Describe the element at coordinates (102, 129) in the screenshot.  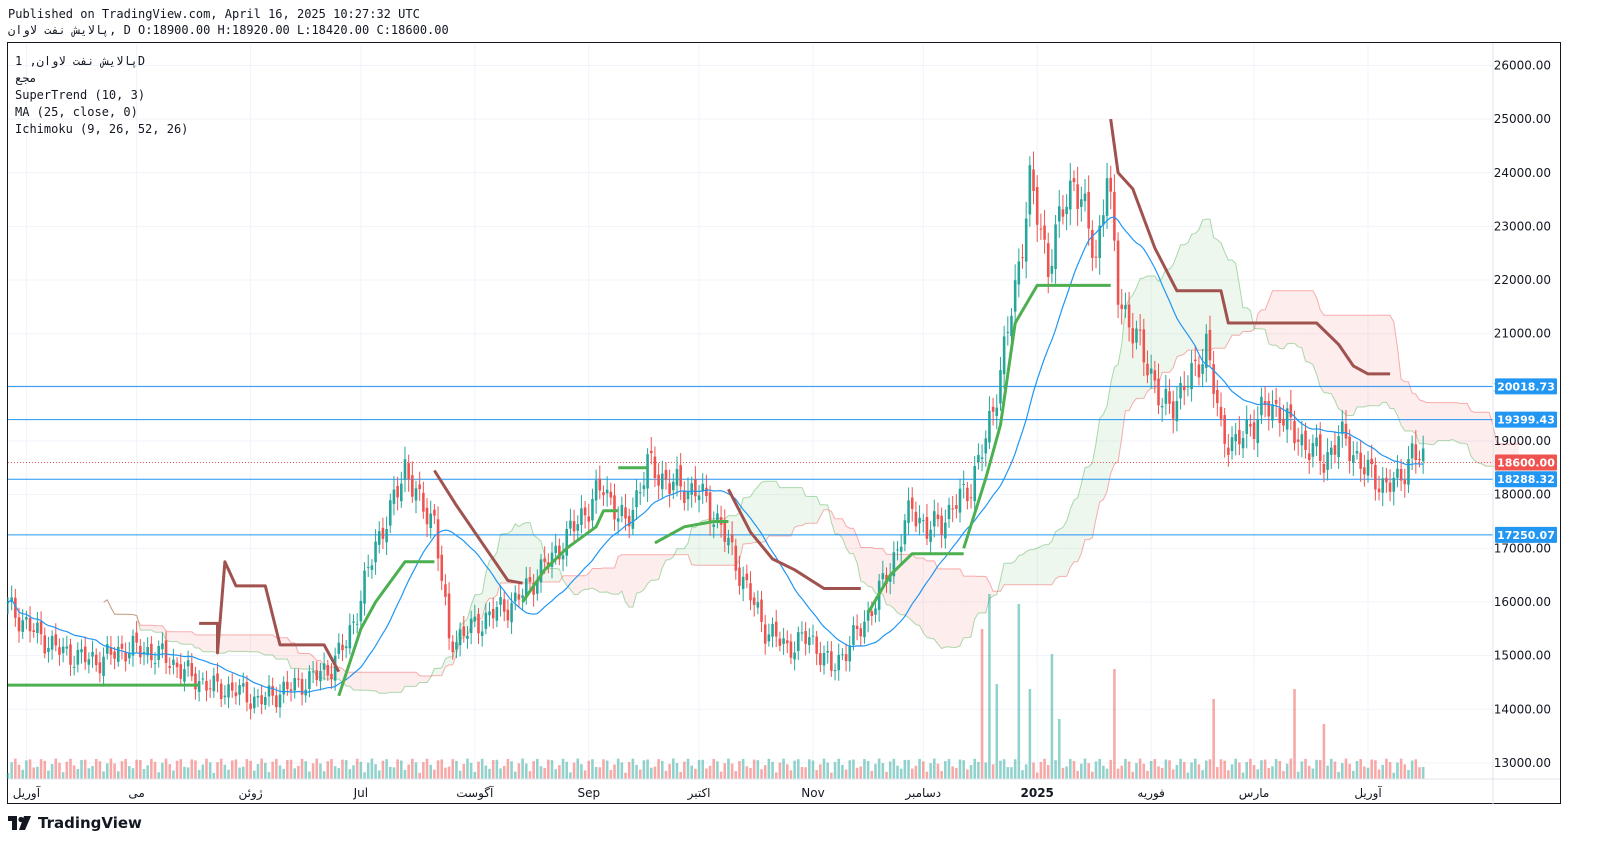
I see `legend-ichimoku: Ichimoku (9, 26, 52, 26)` at that location.